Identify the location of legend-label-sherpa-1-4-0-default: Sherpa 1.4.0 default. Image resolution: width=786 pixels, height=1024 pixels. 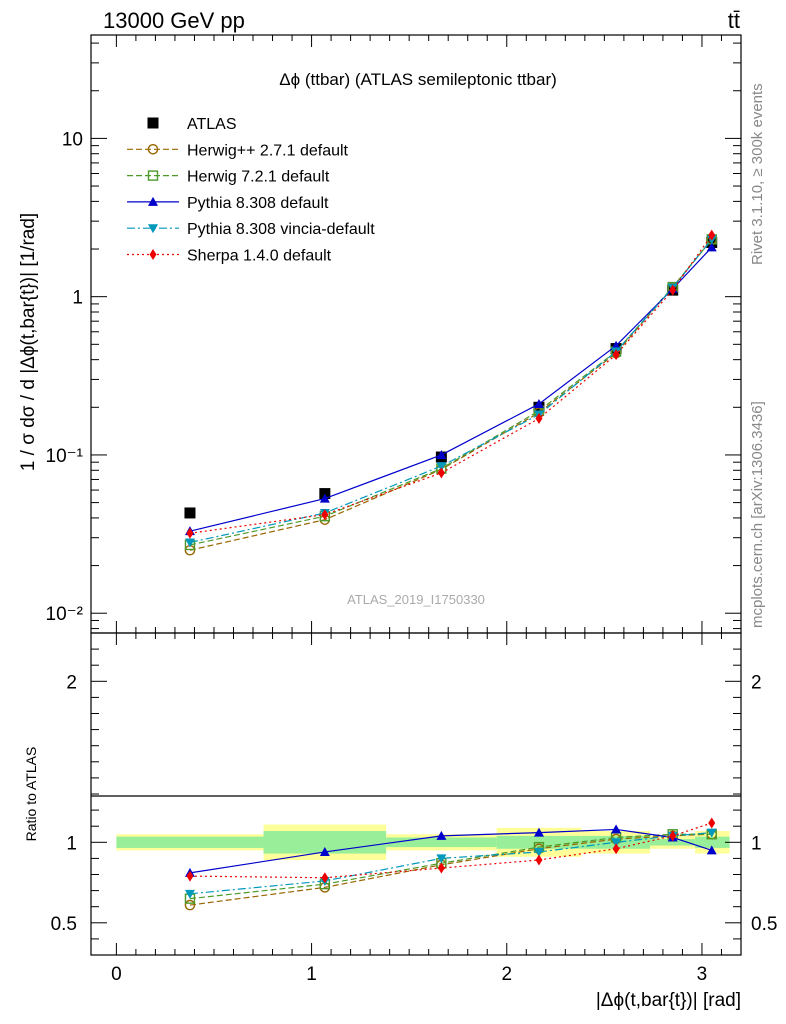
(259, 256).